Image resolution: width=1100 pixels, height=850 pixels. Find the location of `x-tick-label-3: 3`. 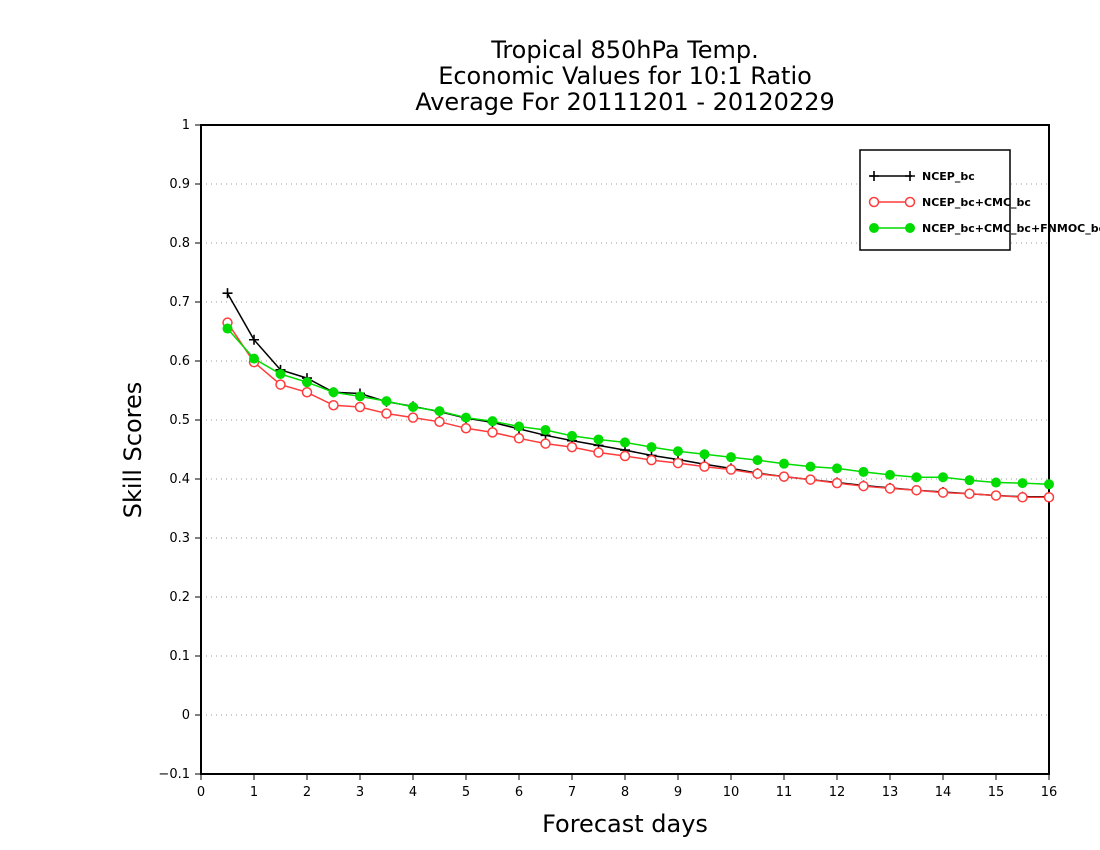

x-tick-label-3: 3 is located at coordinates (360, 792).